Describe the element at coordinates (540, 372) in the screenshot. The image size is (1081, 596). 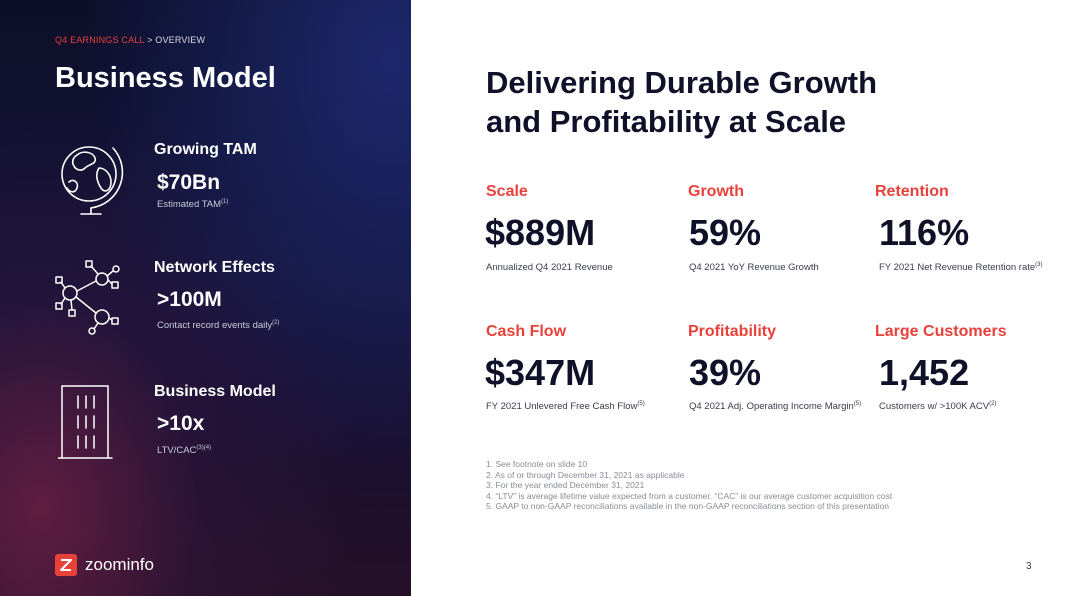
I see `metric-value-cashflow: $347M` at that location.